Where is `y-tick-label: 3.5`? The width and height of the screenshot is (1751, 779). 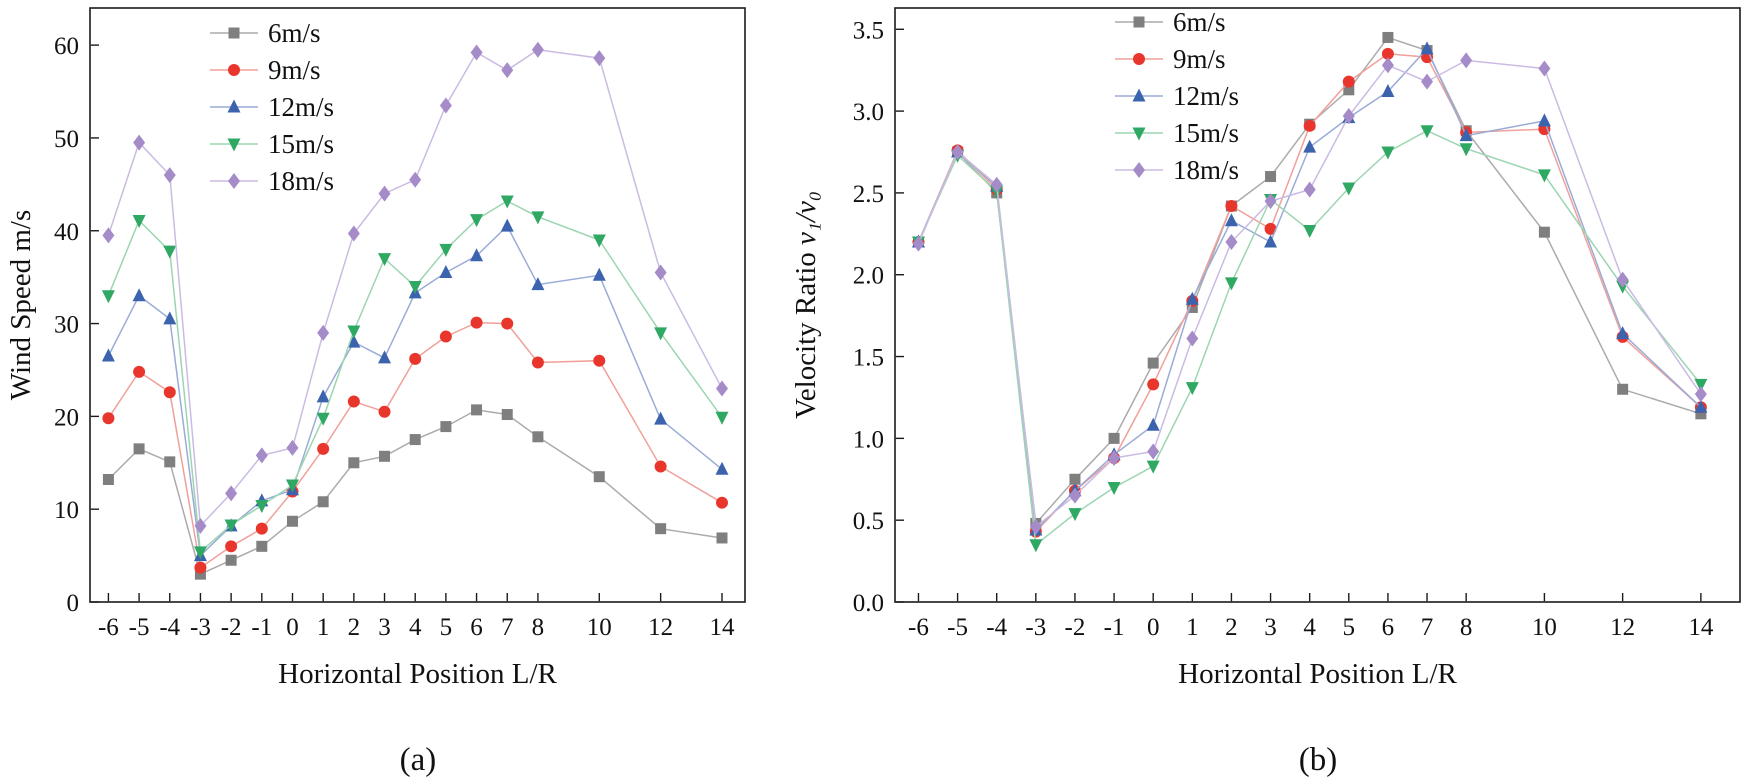 y-tick-label: 3.5 is located at coordinates (868, 30).